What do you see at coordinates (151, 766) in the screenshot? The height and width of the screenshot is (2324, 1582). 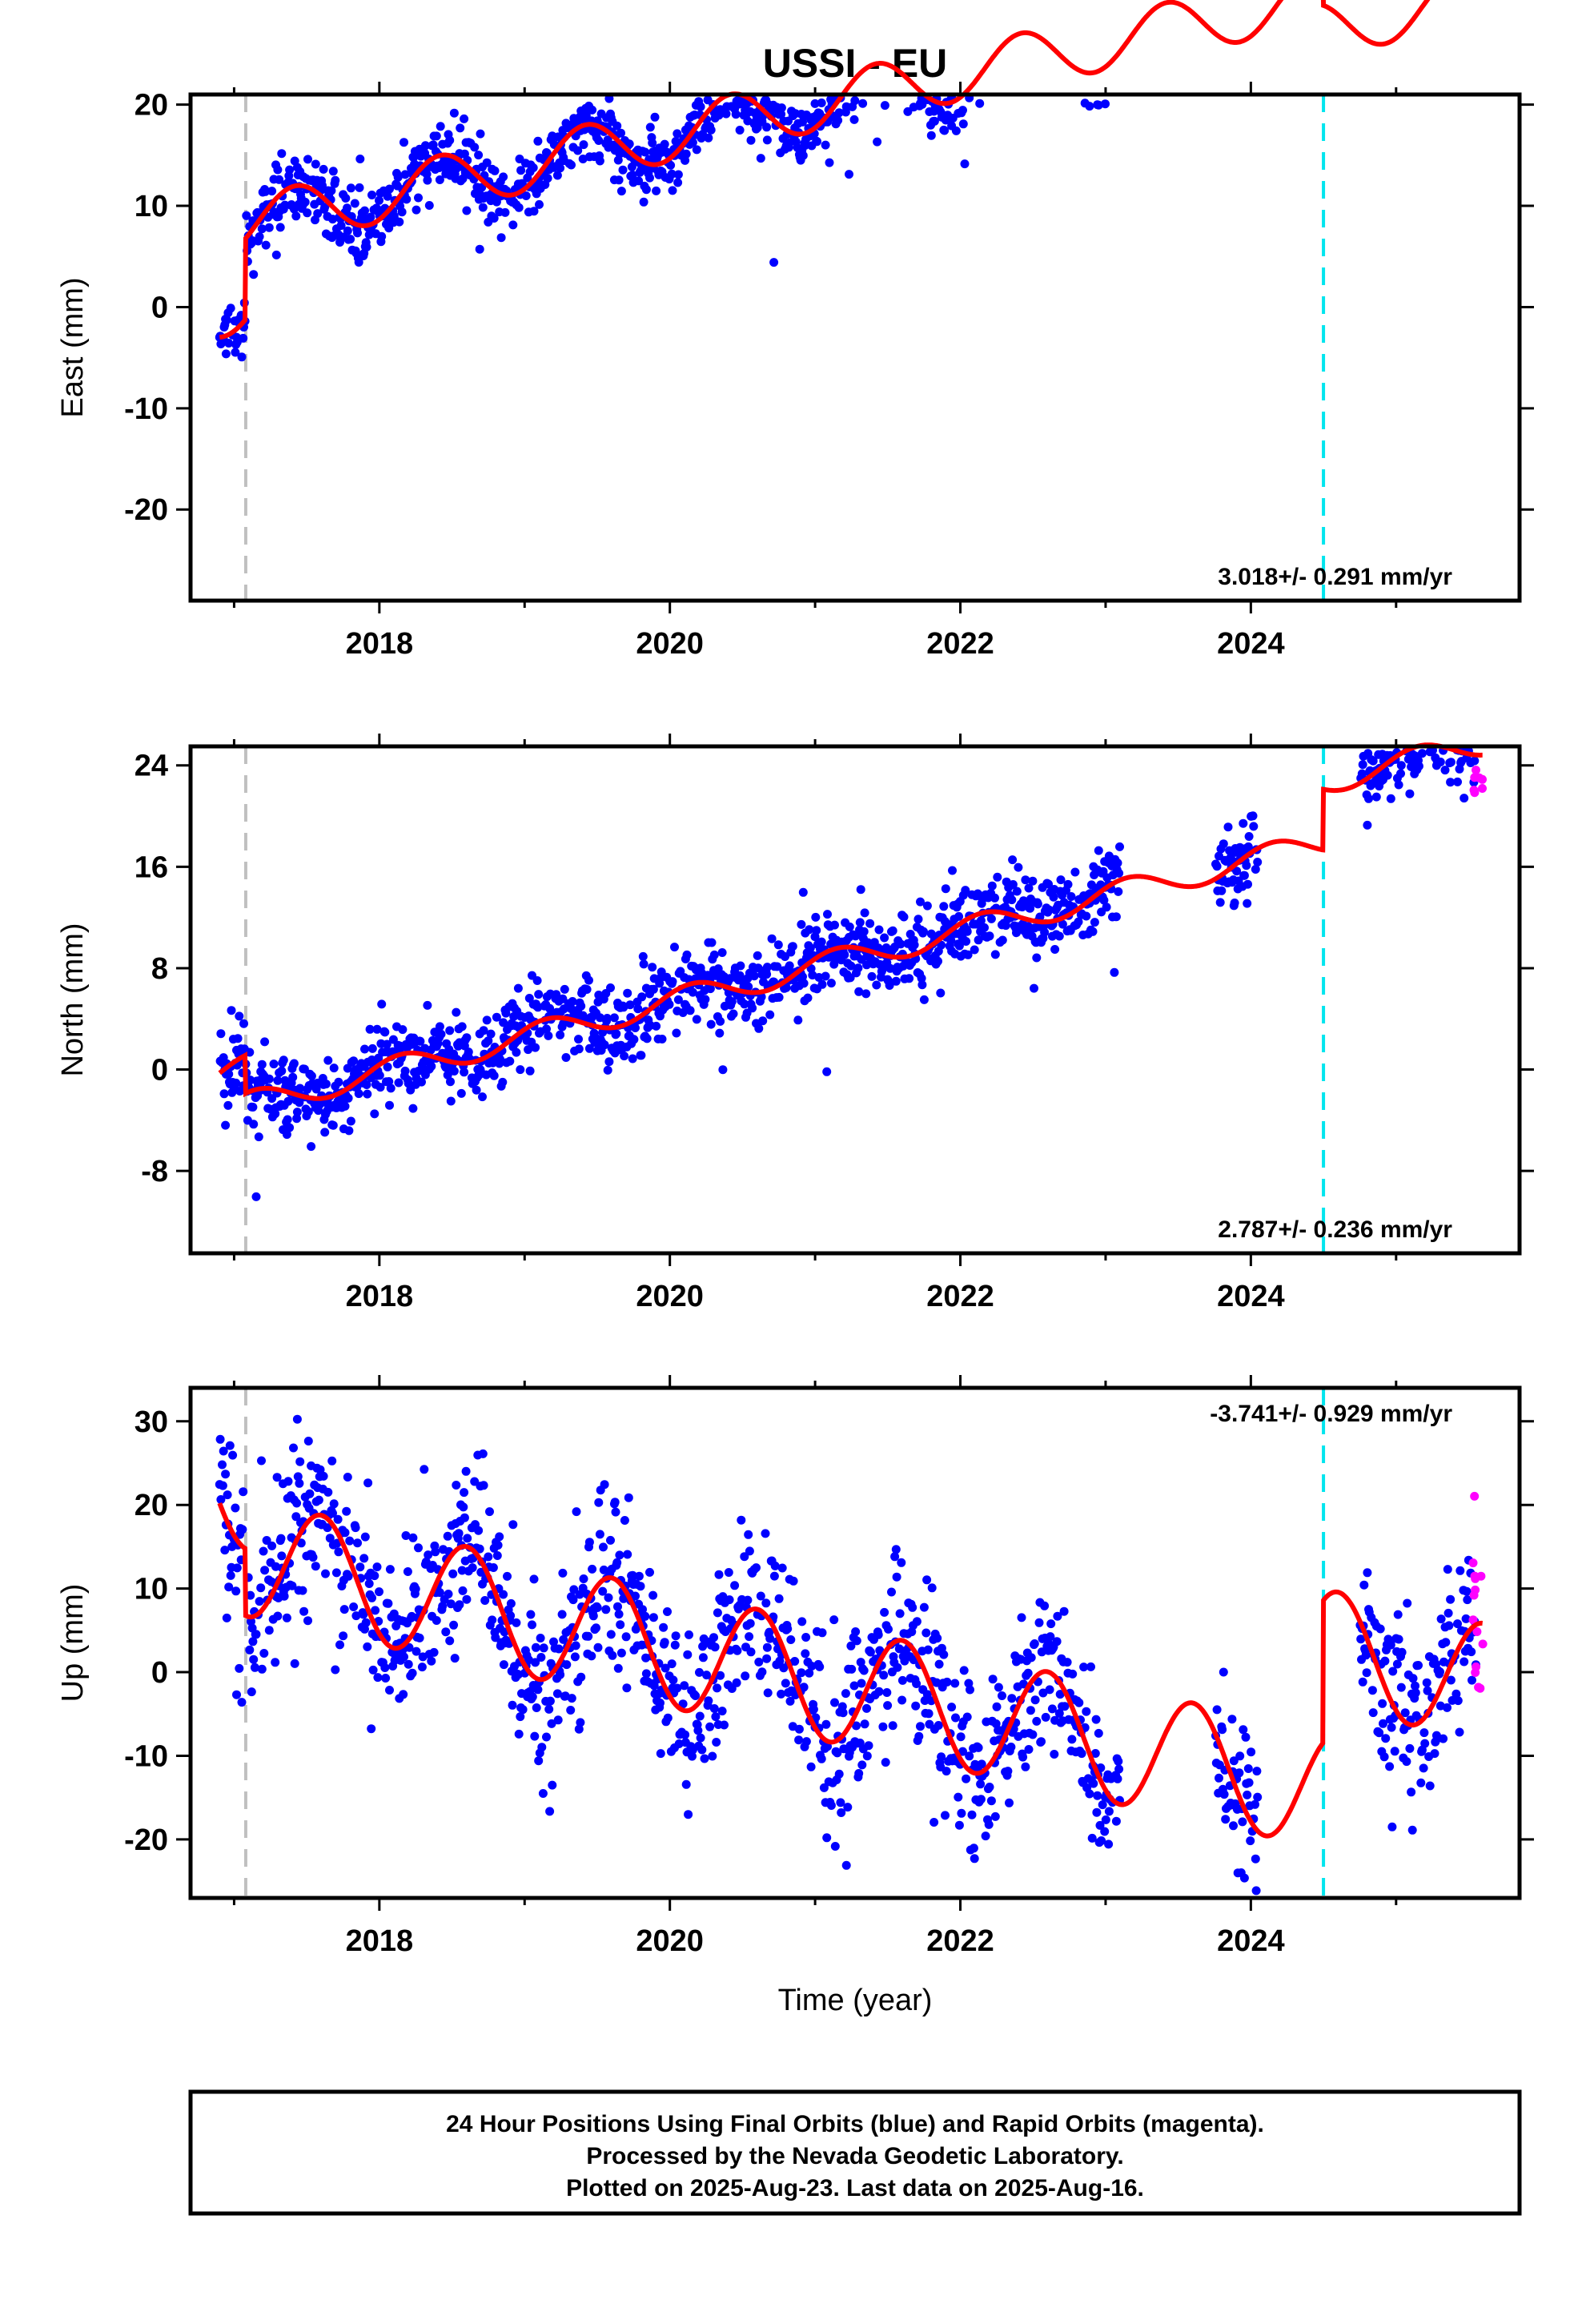 I see `y-tick-label: 24` at bounding box center [151, 766].